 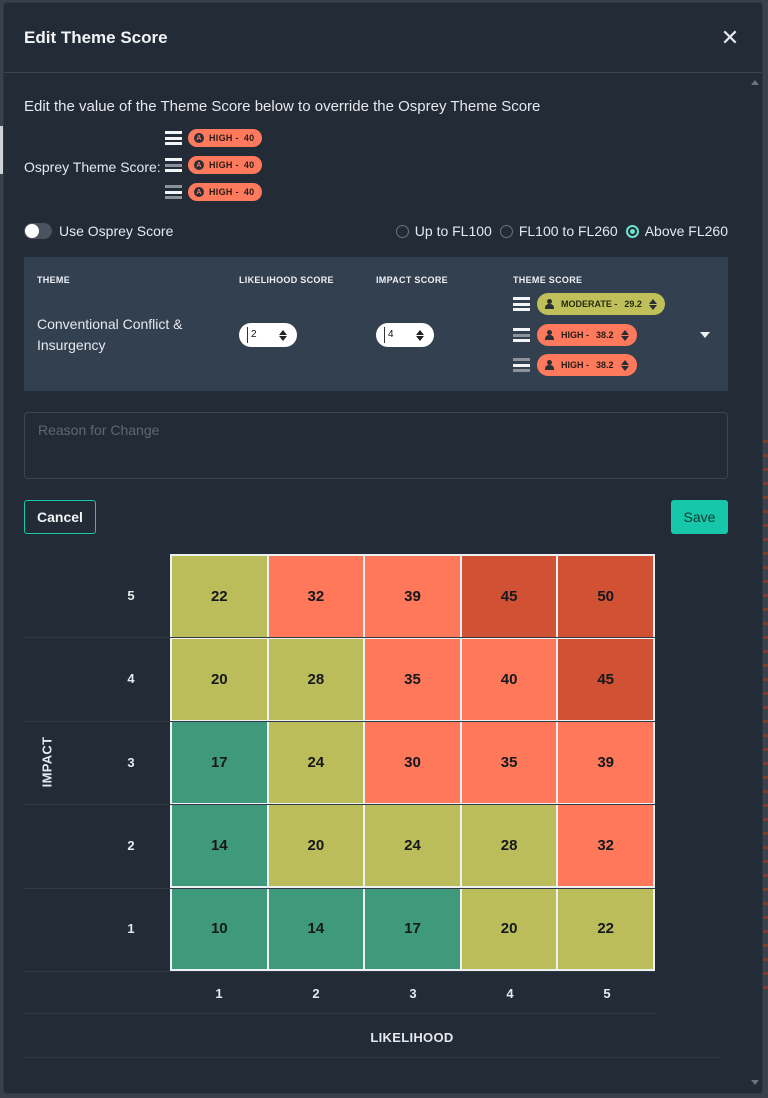 I want to click on likelihood-stepper: 2, so click(x=268, y=335).